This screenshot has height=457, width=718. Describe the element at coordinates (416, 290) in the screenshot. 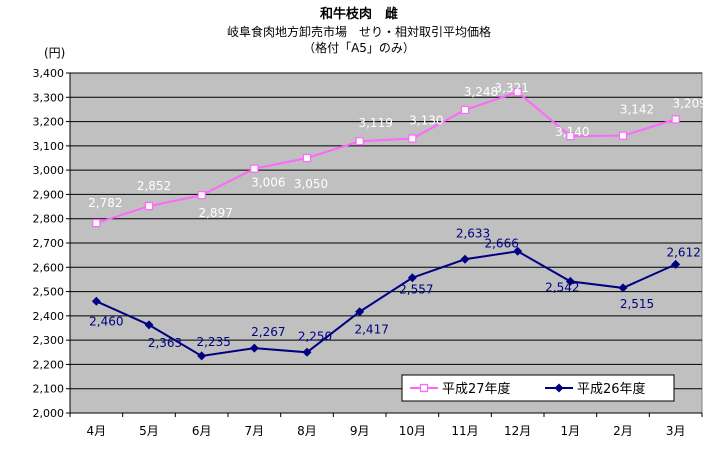

I see `data-label: 2,557` at that location.